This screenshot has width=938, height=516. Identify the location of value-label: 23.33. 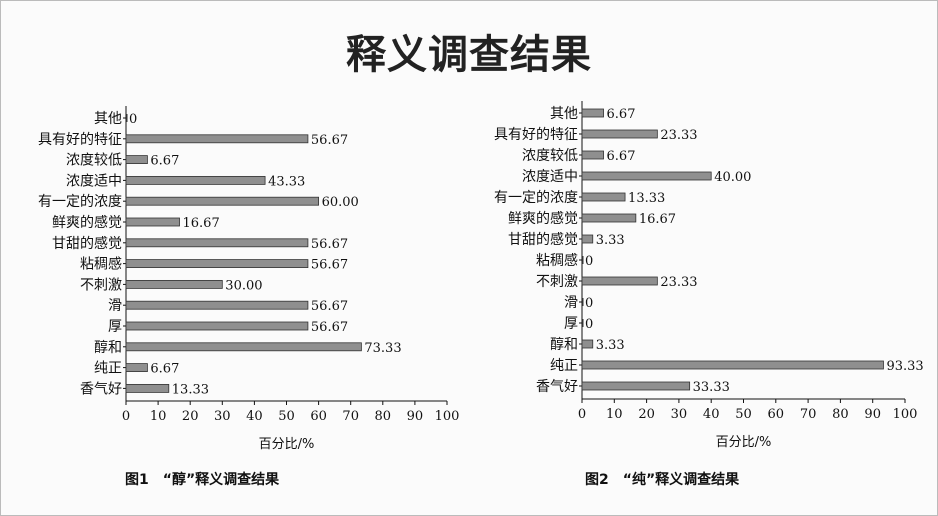
(678, 282).